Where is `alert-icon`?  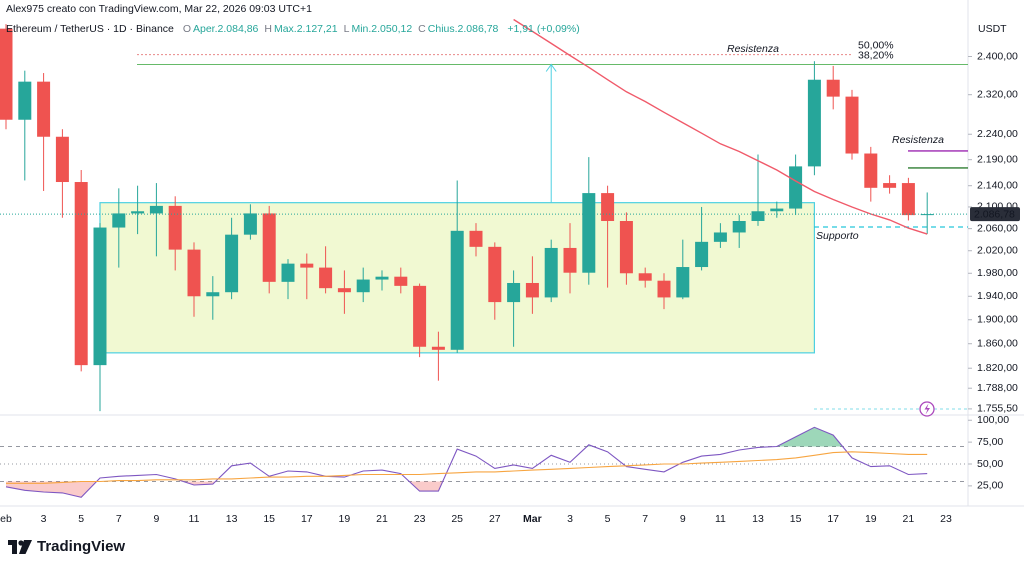 alert-icon is located at coordinates (927, 409).